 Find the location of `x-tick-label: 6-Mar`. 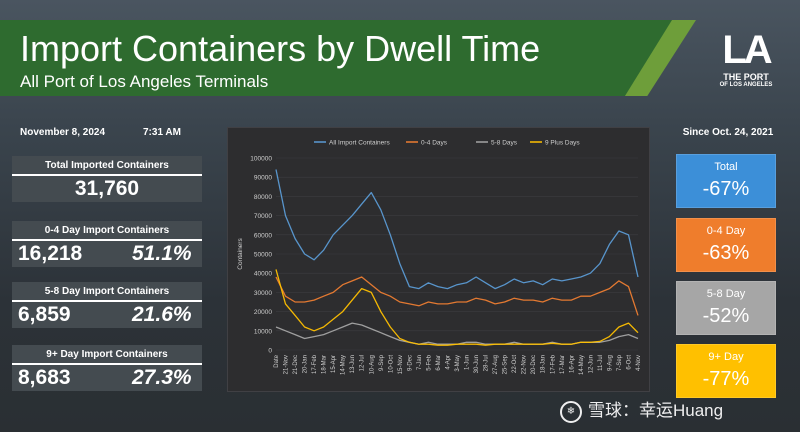

x-tick-label: 6-Mar is located at coordinates (439, 363).